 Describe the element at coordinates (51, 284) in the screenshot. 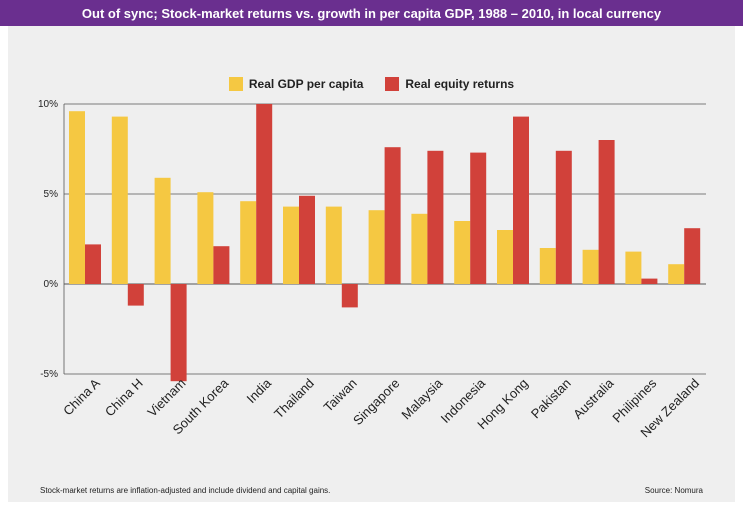

I see `y-tick-label: 0%` at that location.